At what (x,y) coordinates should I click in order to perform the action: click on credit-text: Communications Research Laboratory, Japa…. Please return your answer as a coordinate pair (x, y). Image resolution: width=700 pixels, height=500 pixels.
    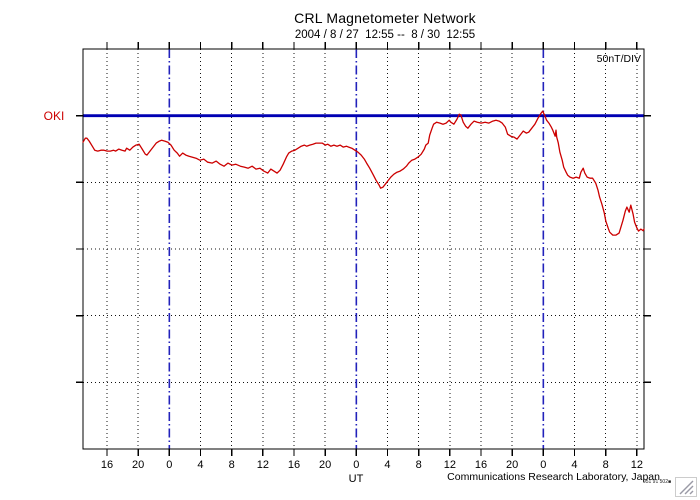
    Looking at the image, I should click on (553, 477).